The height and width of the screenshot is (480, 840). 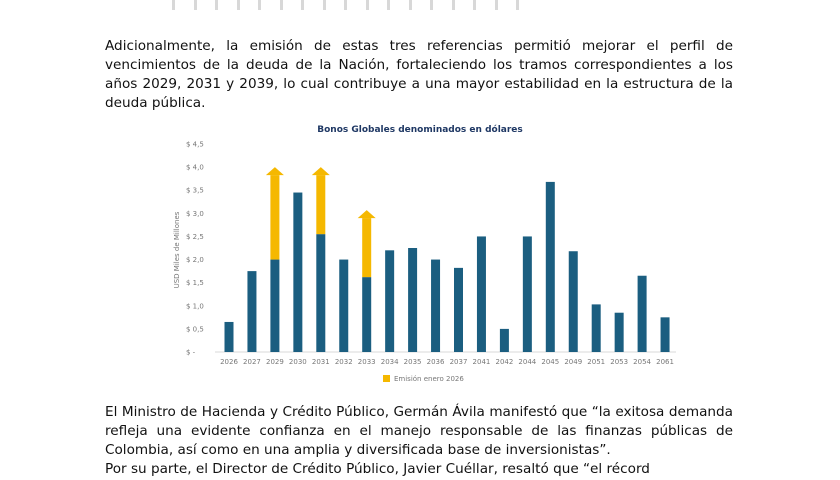 What do you see at coordinates (504, 340) in the screenshot?
I see `bar-2042` at bounding box center [504, 340].